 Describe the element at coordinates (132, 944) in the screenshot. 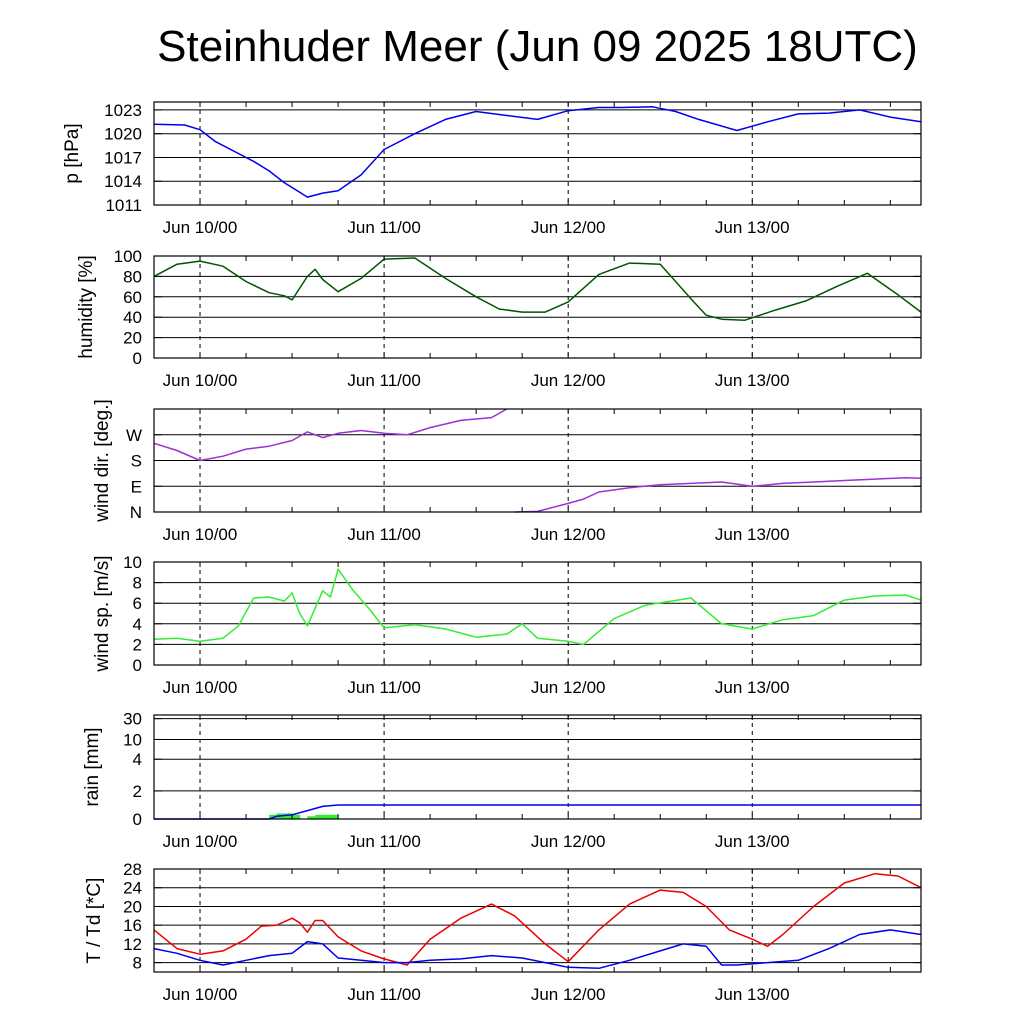

I see `y-tick-label: 12` at that location.